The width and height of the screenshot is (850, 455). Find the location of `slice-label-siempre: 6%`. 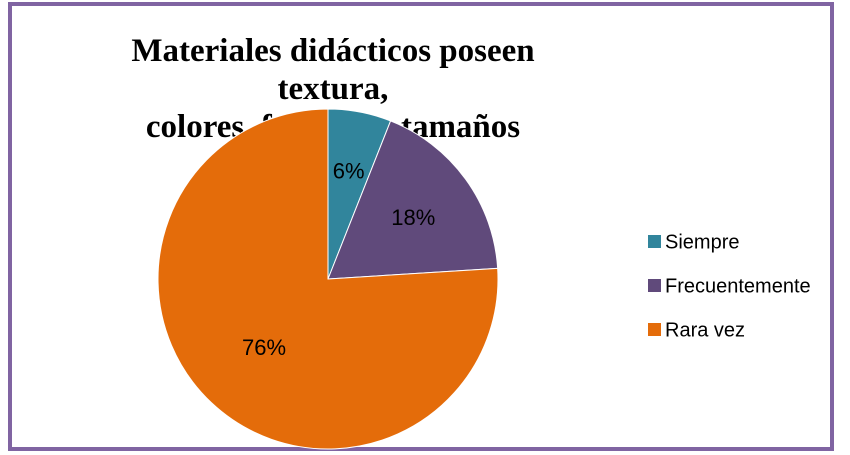

slice-label-siempre: 6% is located at coordinates (349, 171).